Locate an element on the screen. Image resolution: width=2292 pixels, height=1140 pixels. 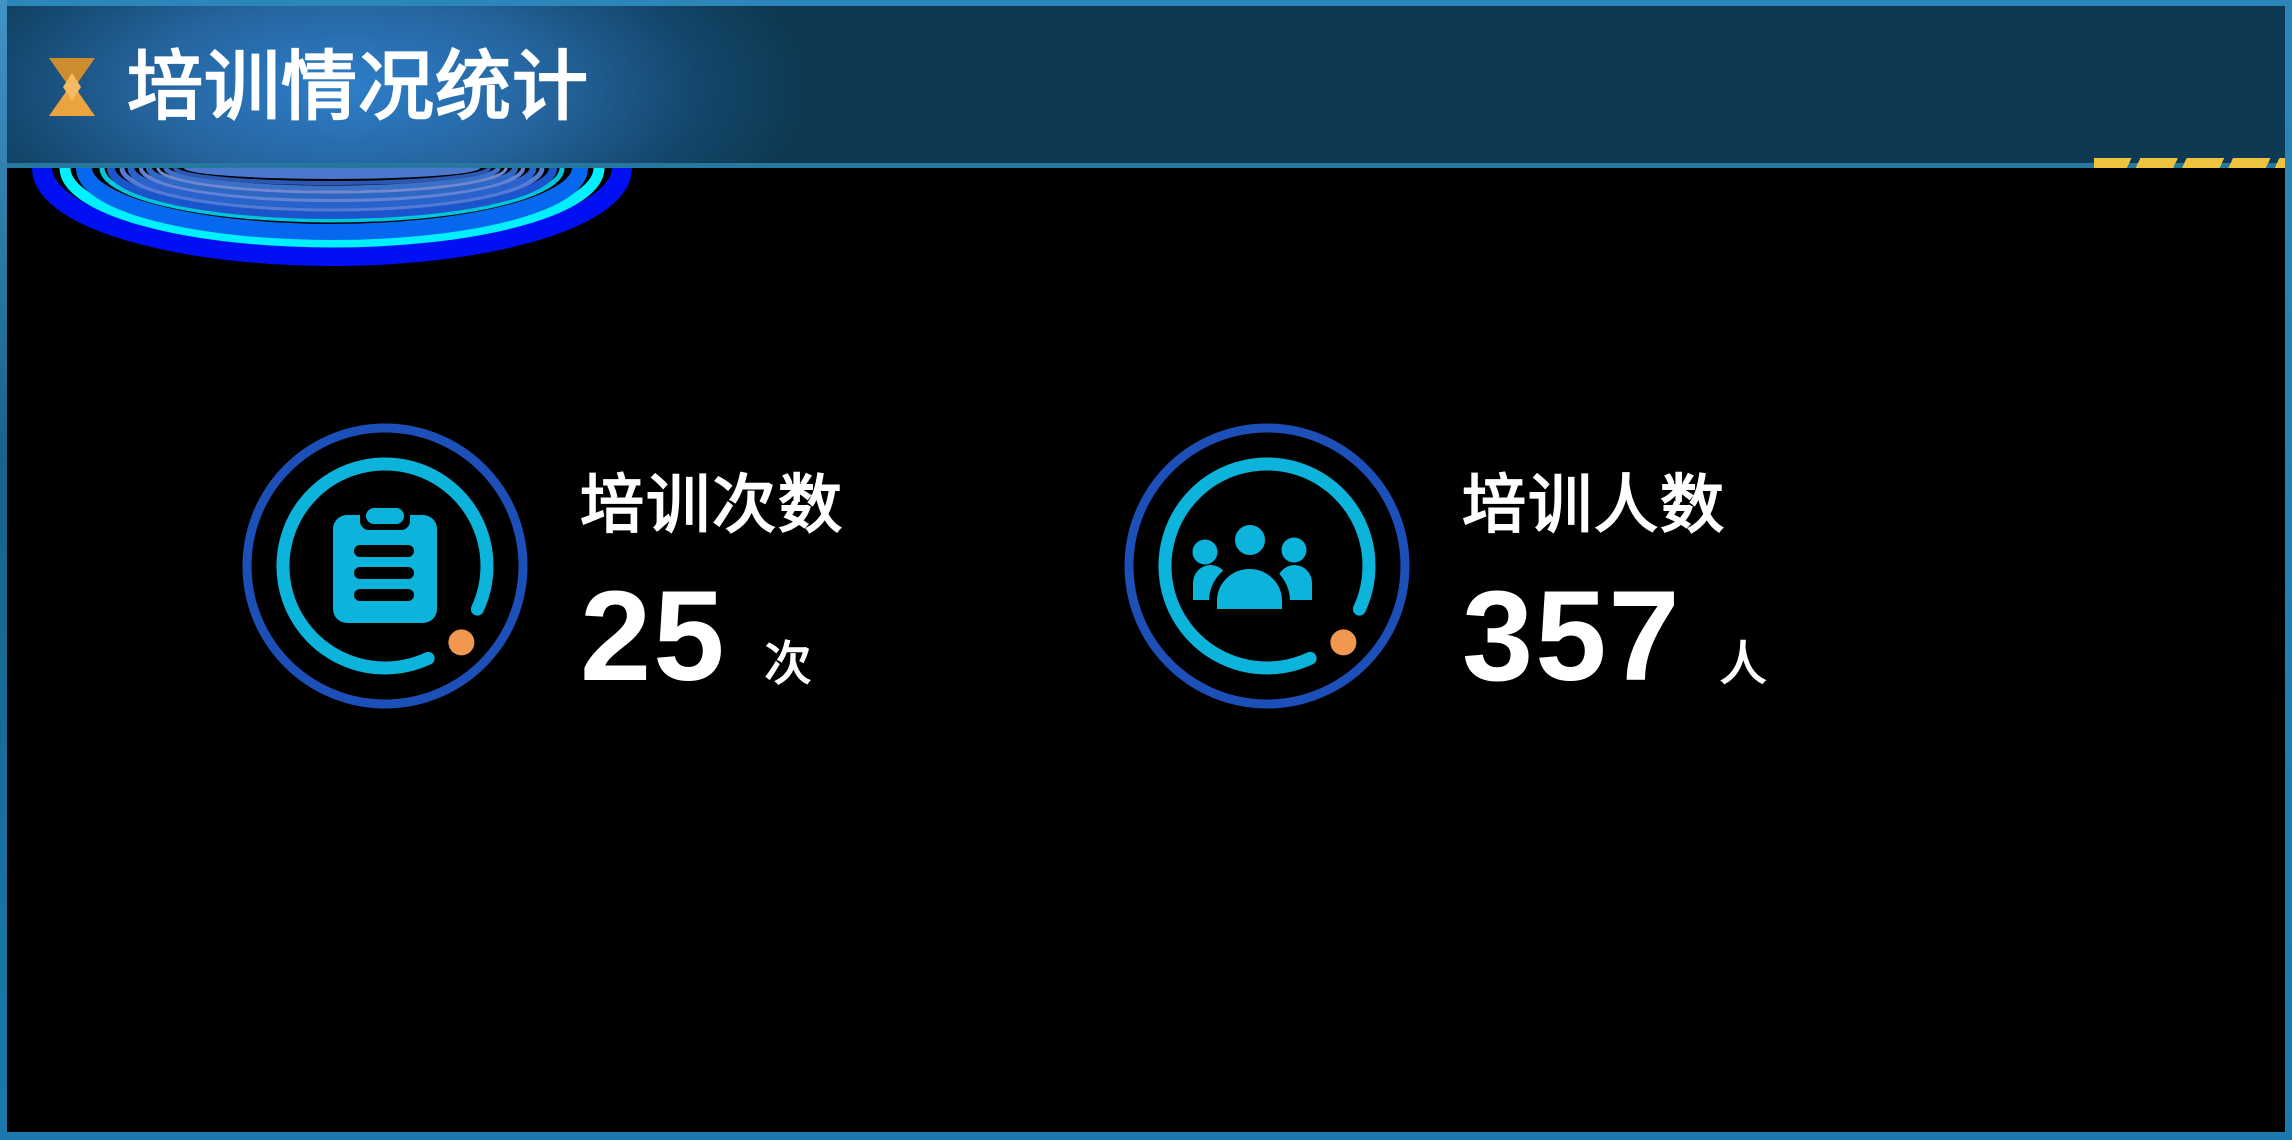
people-group-icon is located at coordinates (1252, 566).